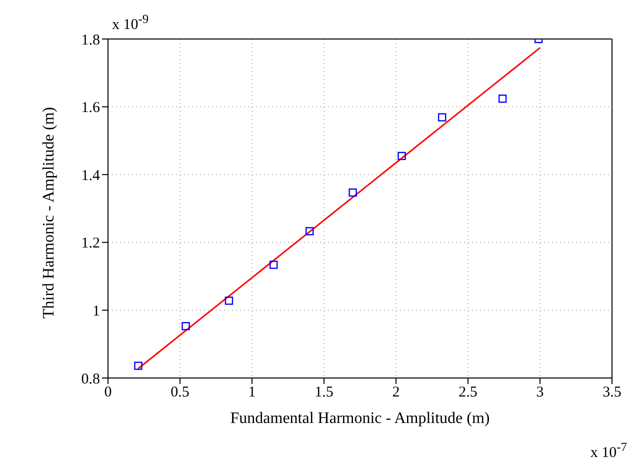 This screenshot has width=639, height=475. What do you see at coordinates (90, 40) in the screenshot?
I see `y-tick-label: 1.8` at bounding box center [90, 40].